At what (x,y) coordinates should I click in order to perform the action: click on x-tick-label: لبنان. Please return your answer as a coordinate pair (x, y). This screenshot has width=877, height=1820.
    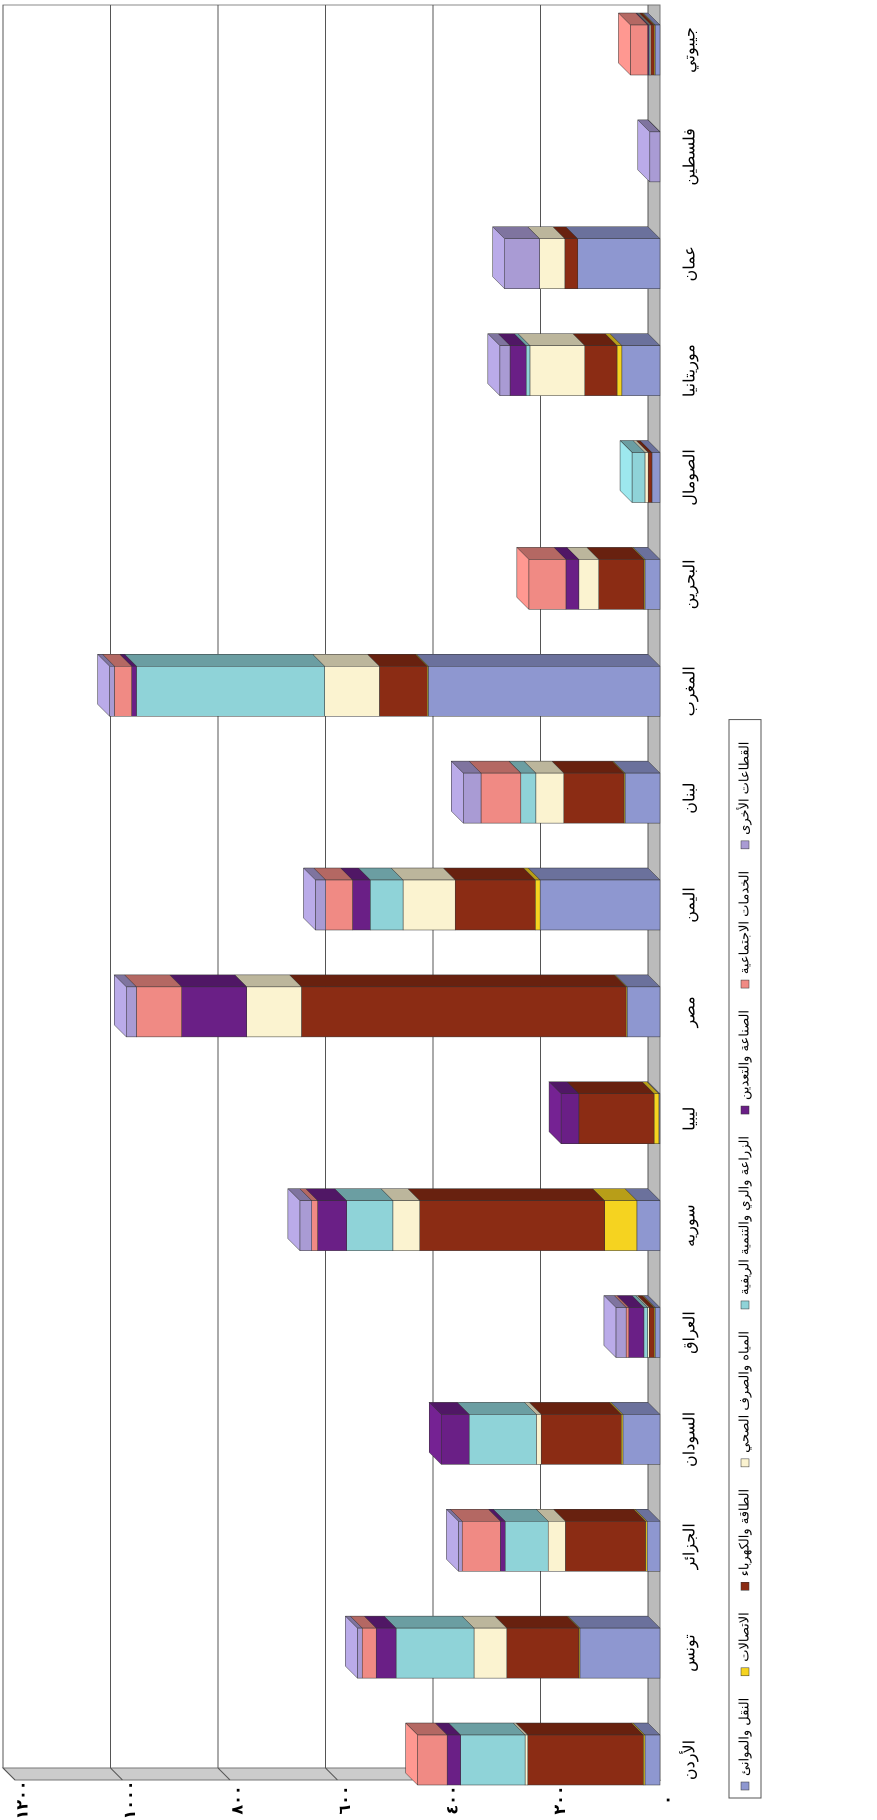
    Looking at the image, I should click on (689, 798).